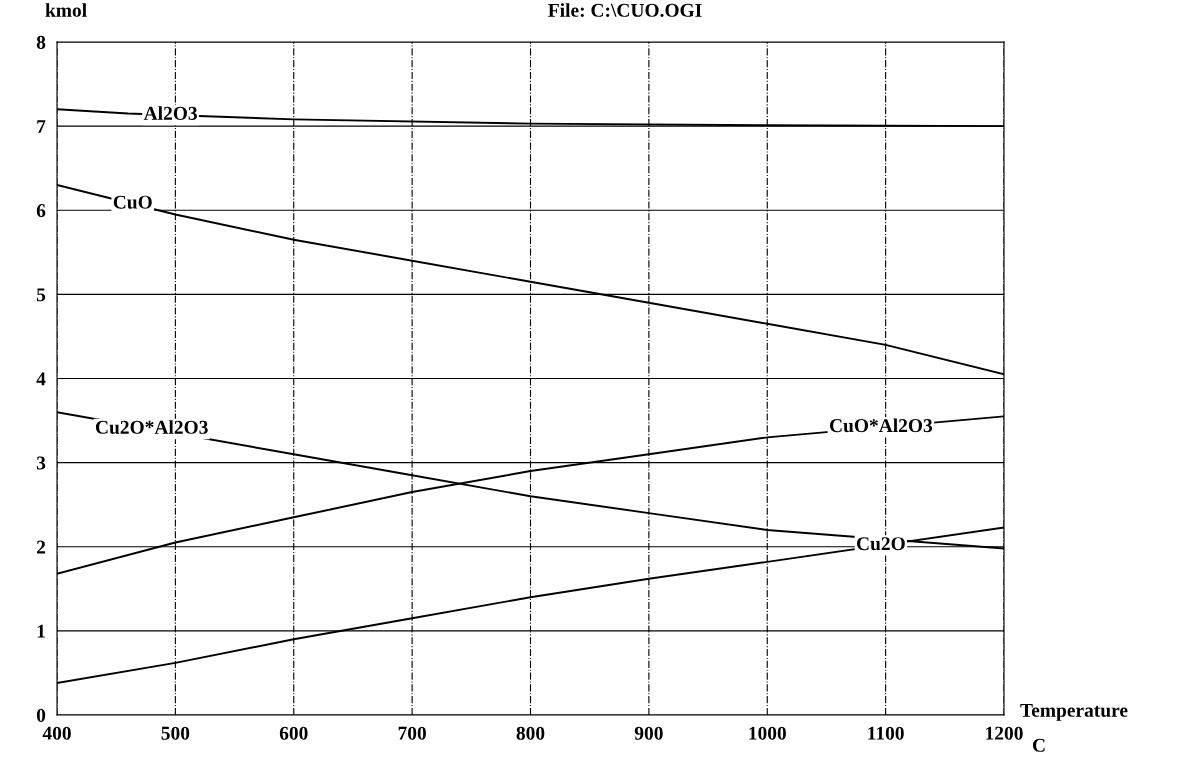 The height and width of the screenshot is (767, 1202). What do you see at coordinates (880, 544) in the screenshot?
I see `series-label: Cu2O` at bounding box center [880, 544].